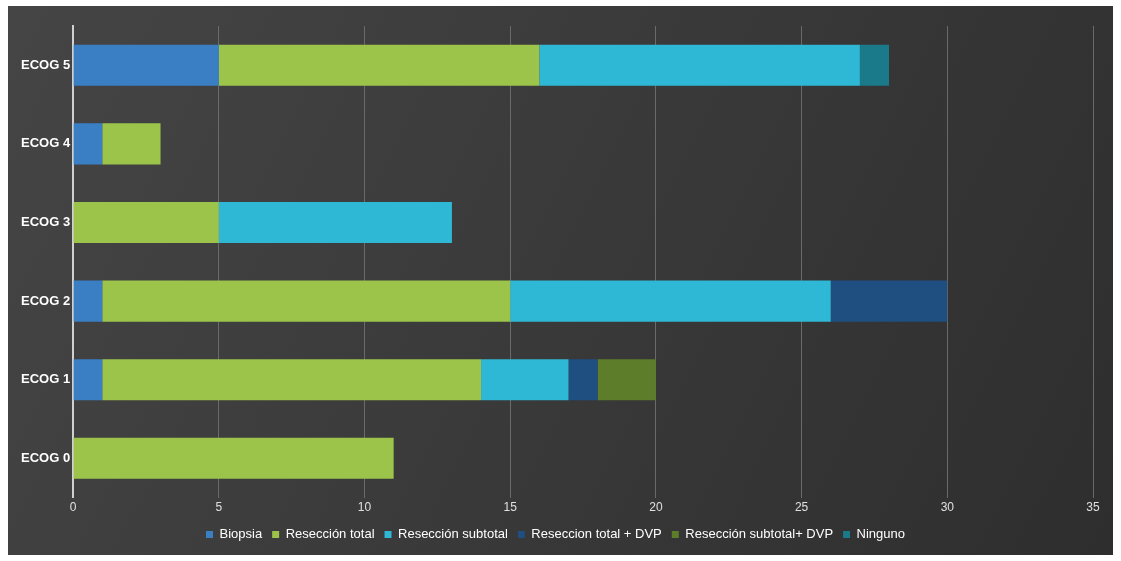 Image resolution: width=1121 pixels, height=561 pixels. I want to click on x-tick-label: 35, so click(1093, 507).